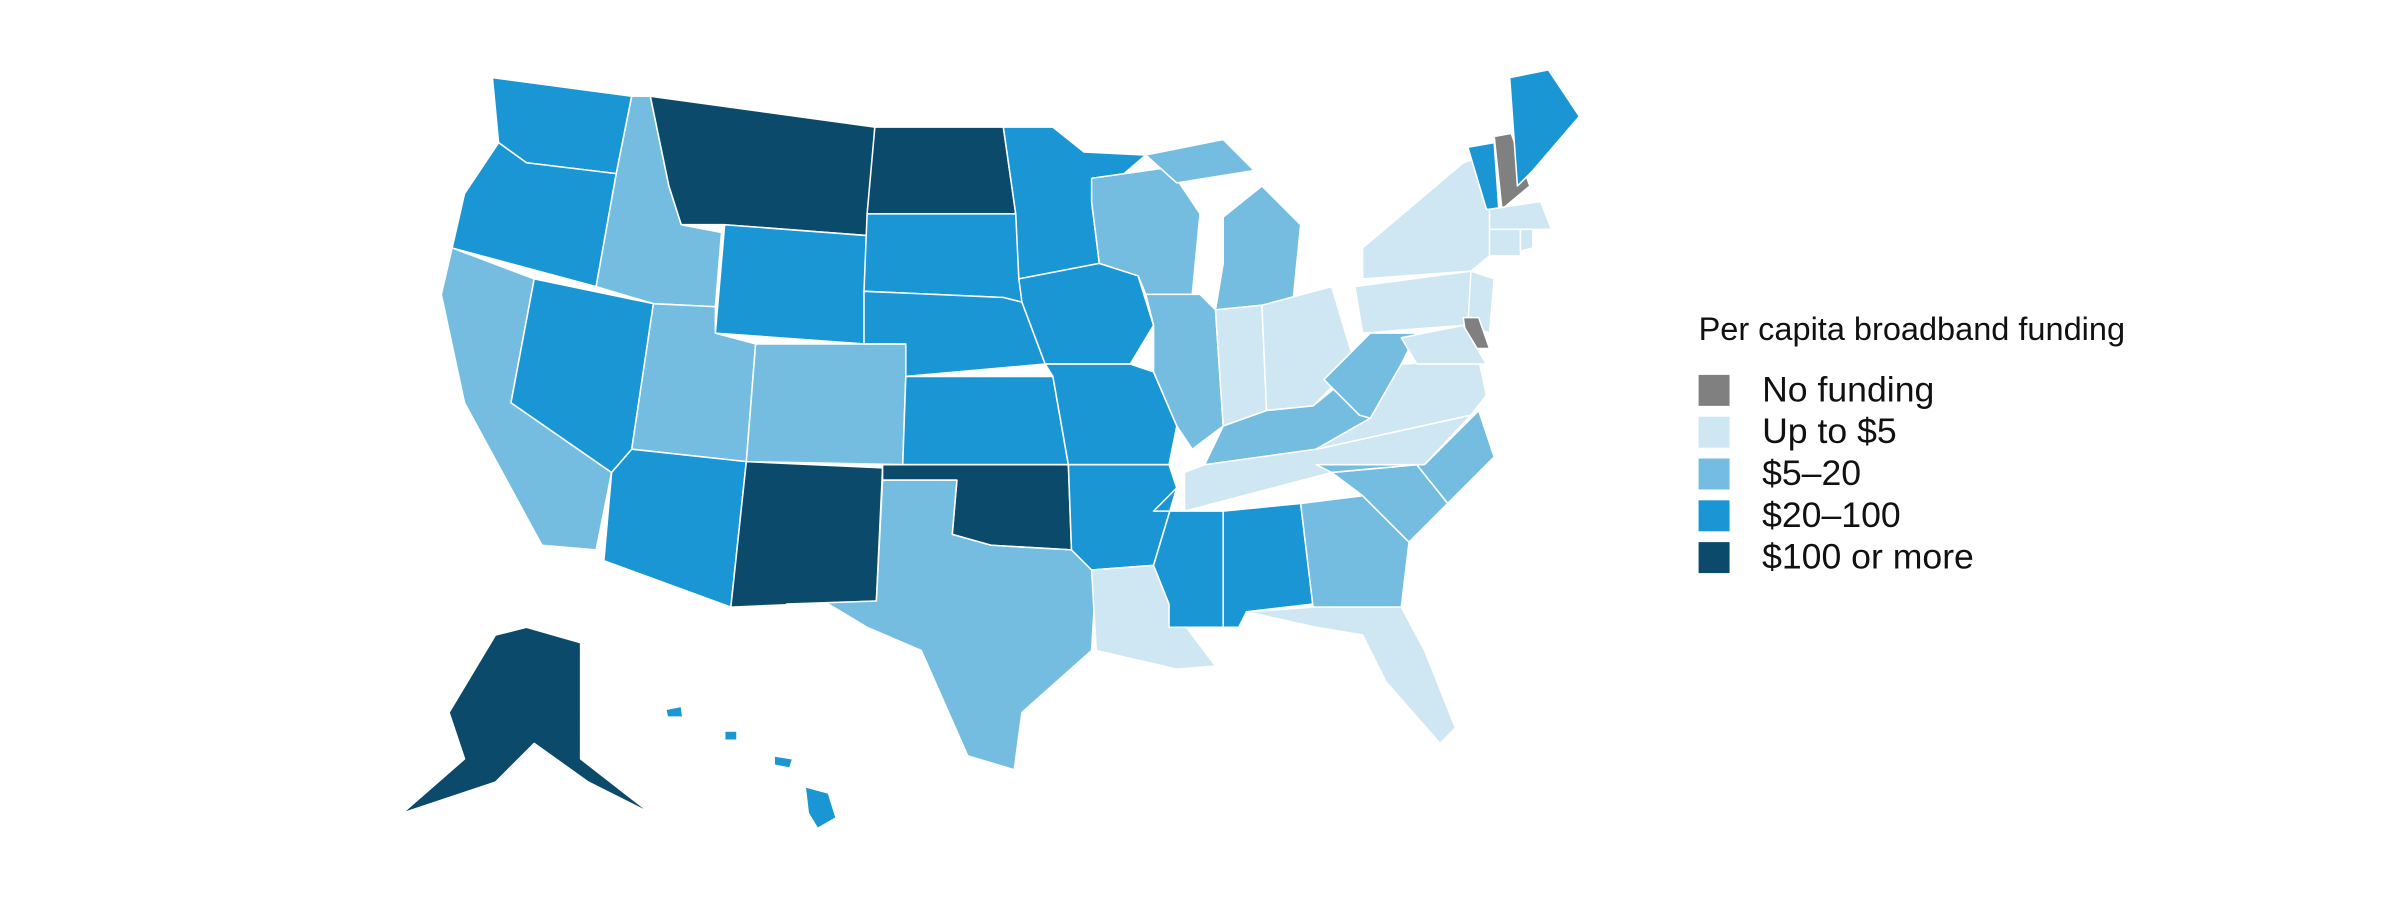  What do you see at coordinates (1868, 557) in the screenshot?
I see `legend-label: $100 or more` at bounding box center [1868, 557].